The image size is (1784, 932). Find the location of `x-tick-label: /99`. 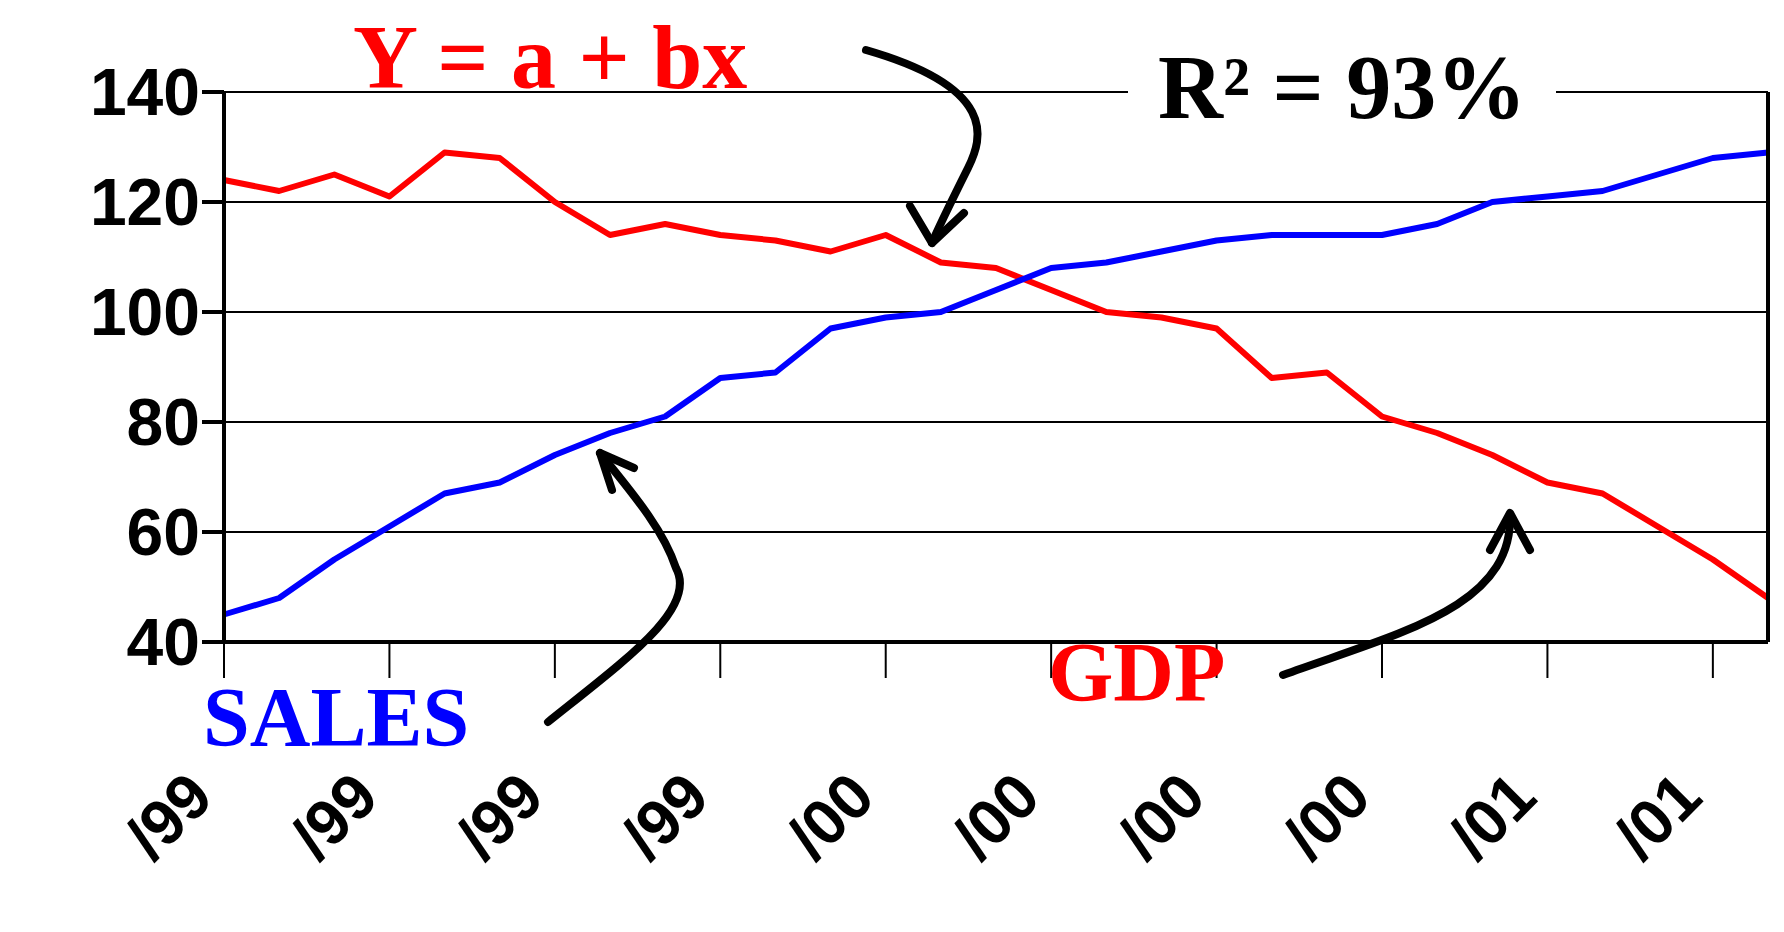

x-tick-label: /99 is located at coordinates (665, 815).